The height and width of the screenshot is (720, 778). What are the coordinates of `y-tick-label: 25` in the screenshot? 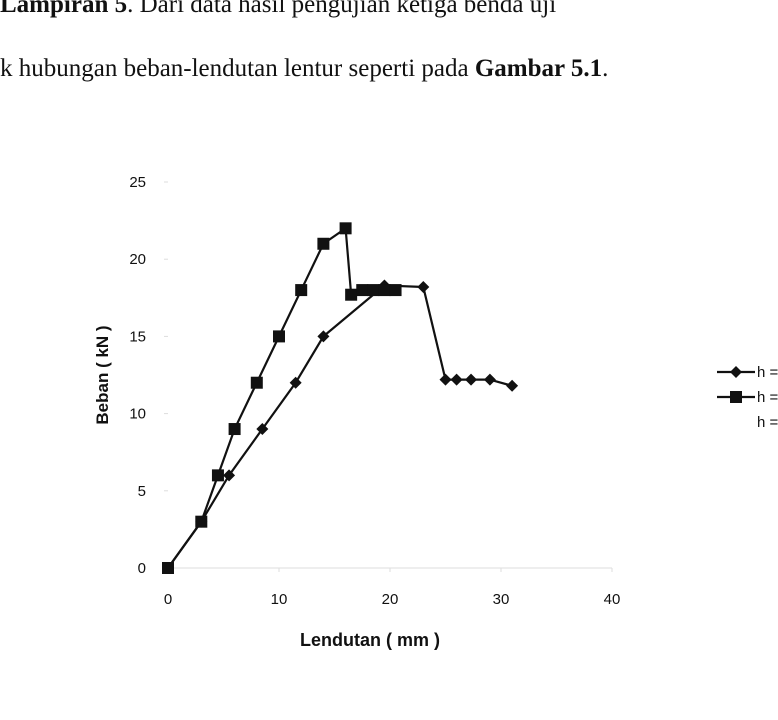 It's located at (137, 182).